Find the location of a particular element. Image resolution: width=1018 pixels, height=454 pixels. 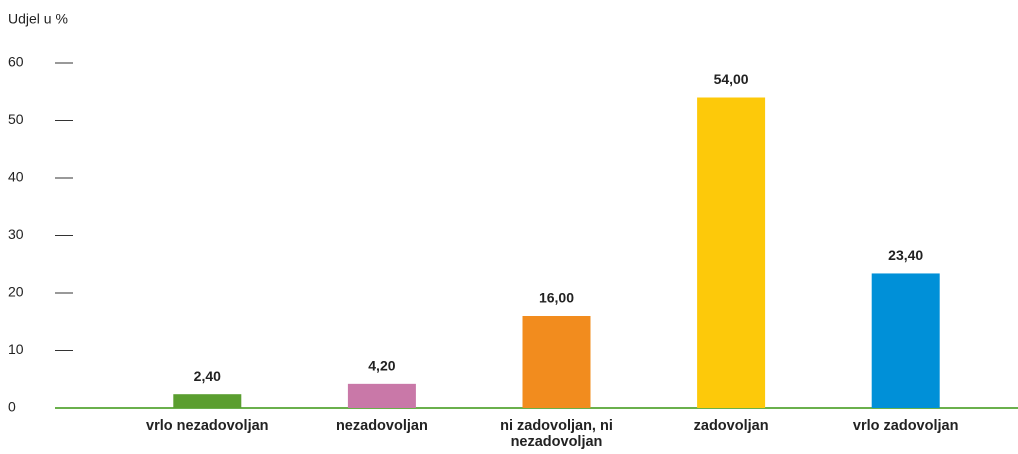

value-label: 54,00 is located at coordinates (731, 79).